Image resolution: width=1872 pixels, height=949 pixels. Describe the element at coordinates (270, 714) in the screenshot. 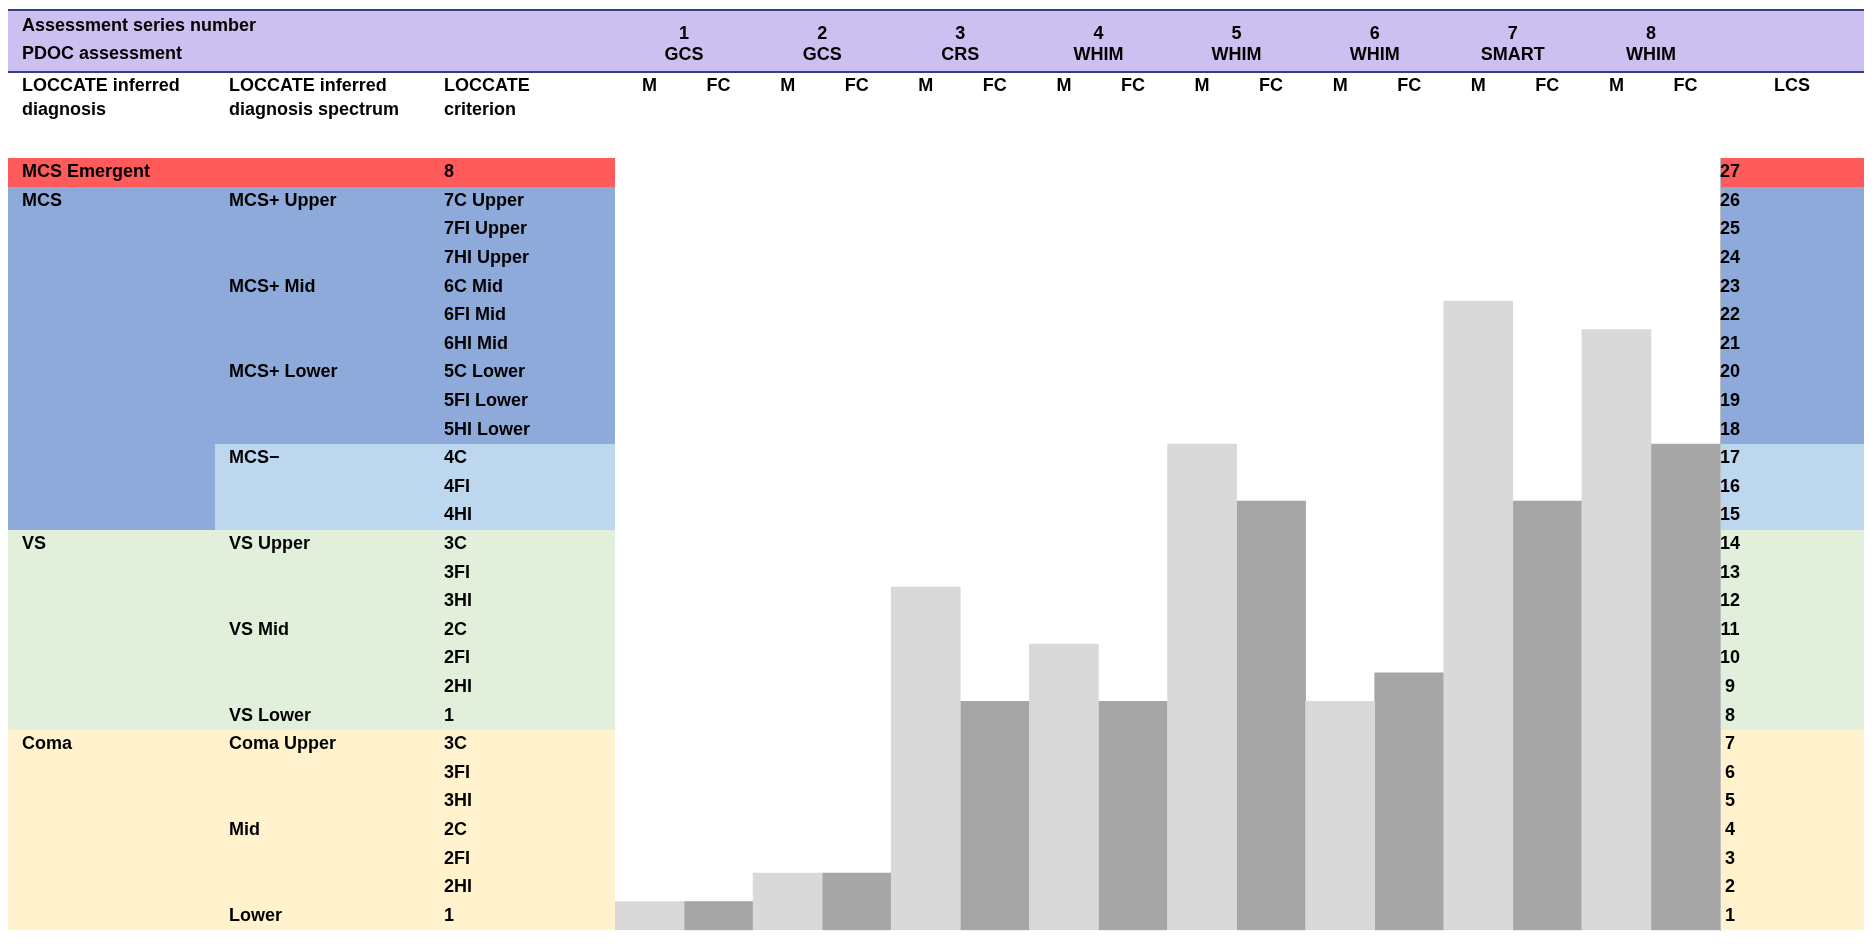

I see `text: VS Lower` at that location.